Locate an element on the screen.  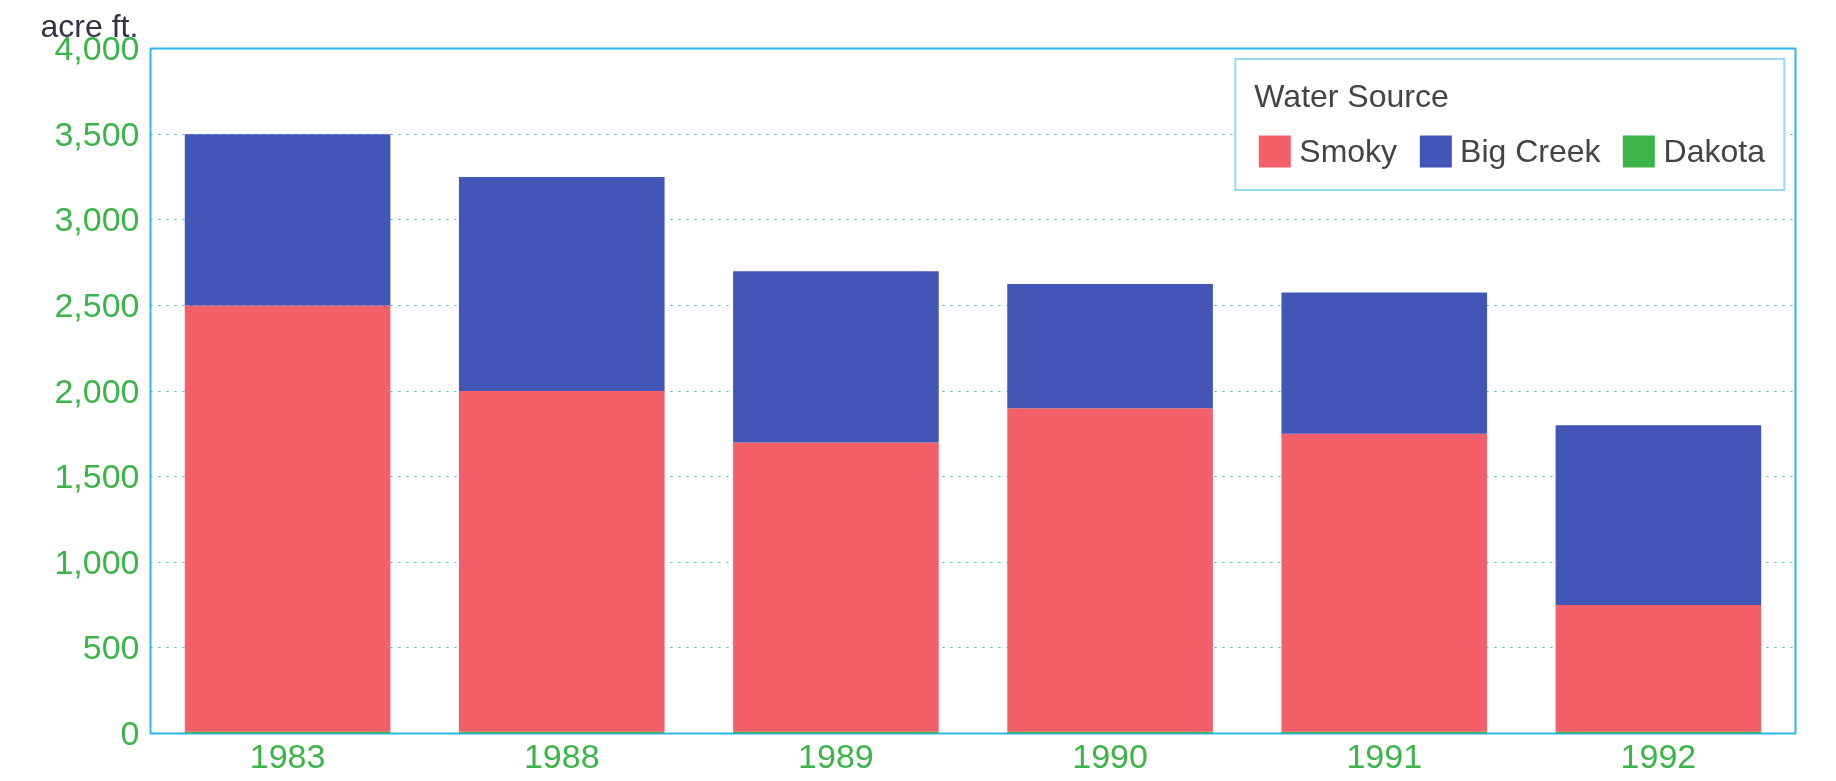
y-tick-label: 0 is located at coordinates (130, 733).